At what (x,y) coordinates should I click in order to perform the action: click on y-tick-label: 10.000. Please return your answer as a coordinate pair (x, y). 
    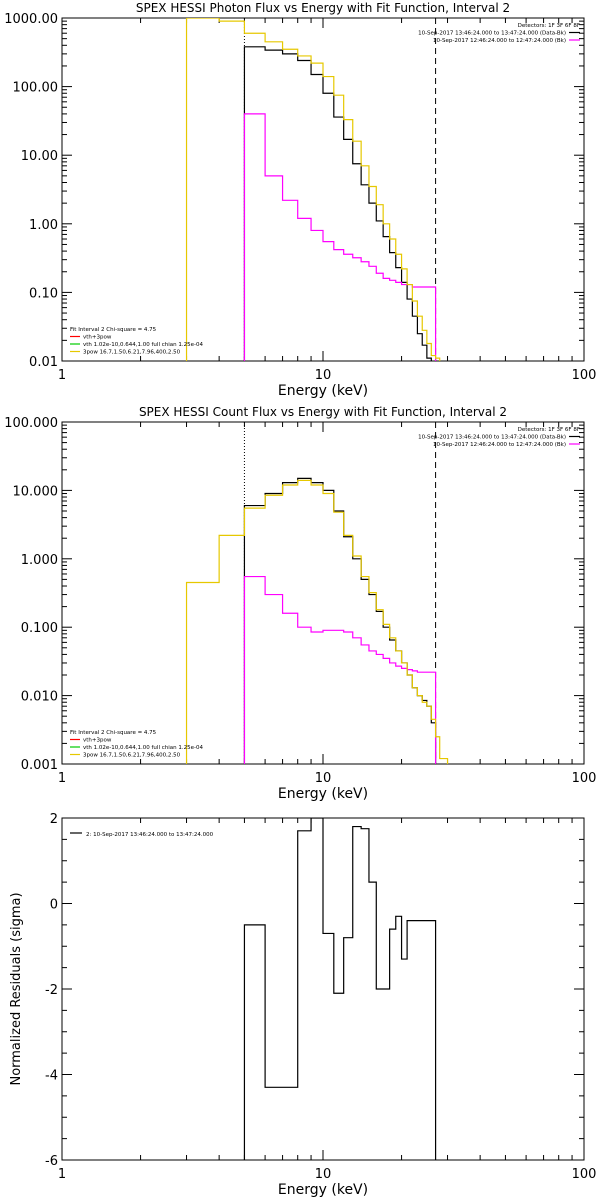
    Looking at the image, I should click on (36, 491).